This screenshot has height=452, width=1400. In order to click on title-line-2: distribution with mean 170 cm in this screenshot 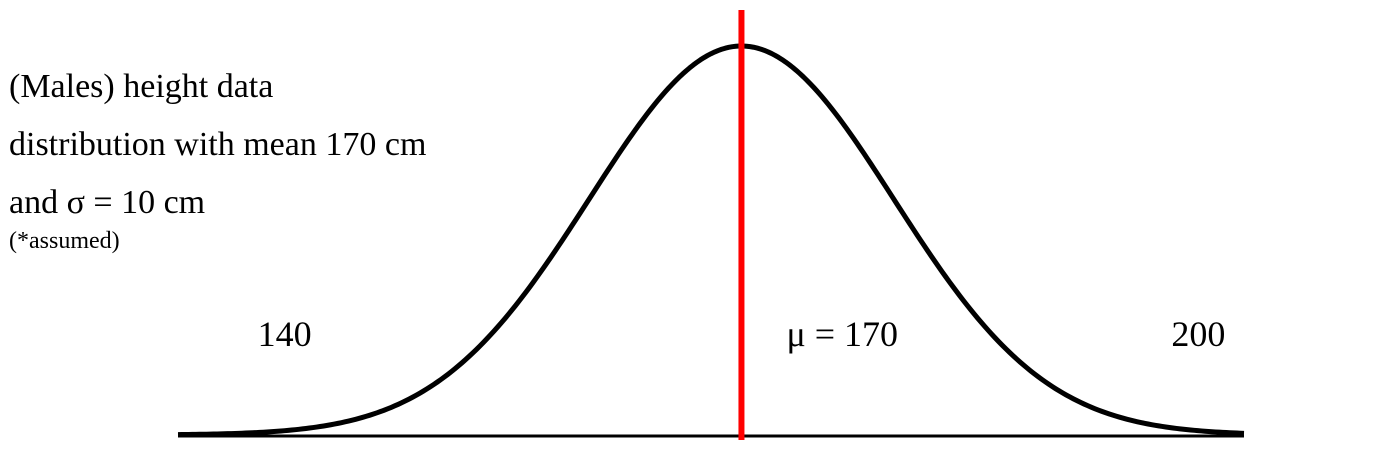, I will do `click(218, 144)`.